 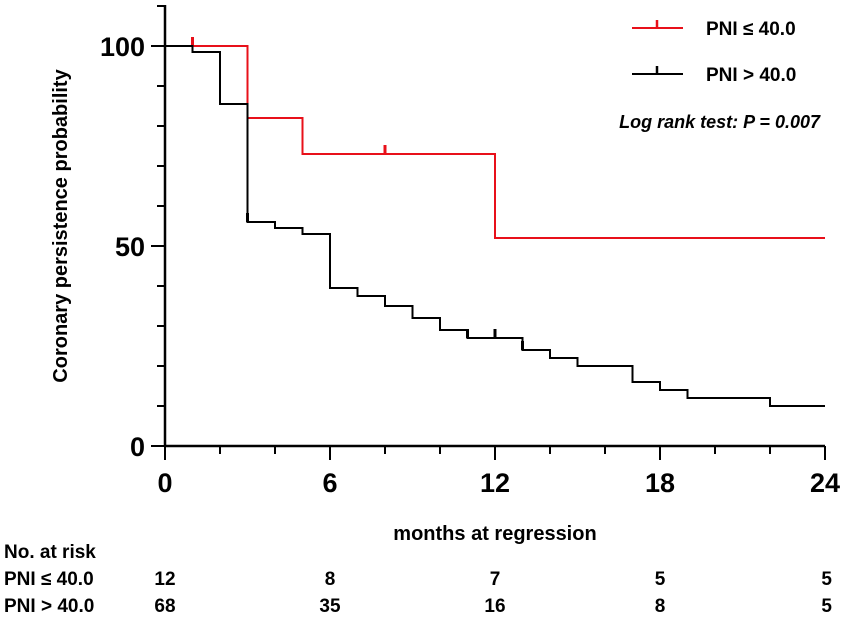 I want to click on risk-value-row0-col2: 7, so click(x=495, y=579).